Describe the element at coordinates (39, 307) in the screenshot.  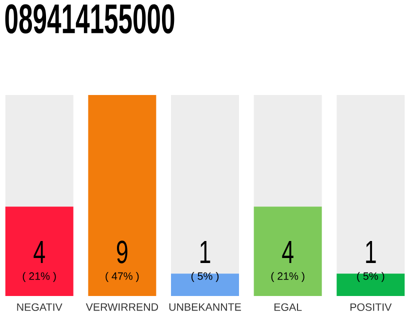
I see `x-tick-label: NEGATIV` at that location.